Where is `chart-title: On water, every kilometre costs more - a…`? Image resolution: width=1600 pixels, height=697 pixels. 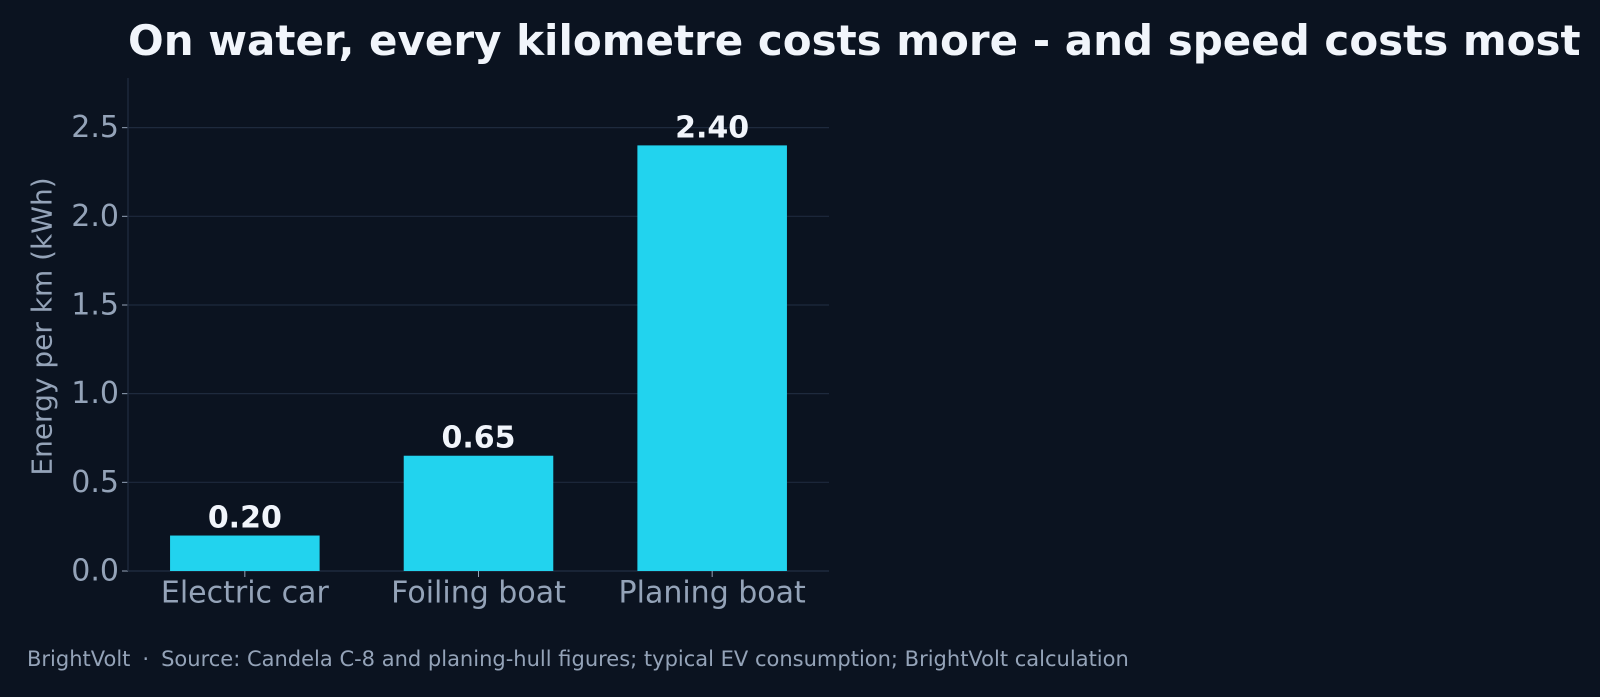
chart-title: On water, every kilometre costs more - a… is located at coordinates (854, 40).